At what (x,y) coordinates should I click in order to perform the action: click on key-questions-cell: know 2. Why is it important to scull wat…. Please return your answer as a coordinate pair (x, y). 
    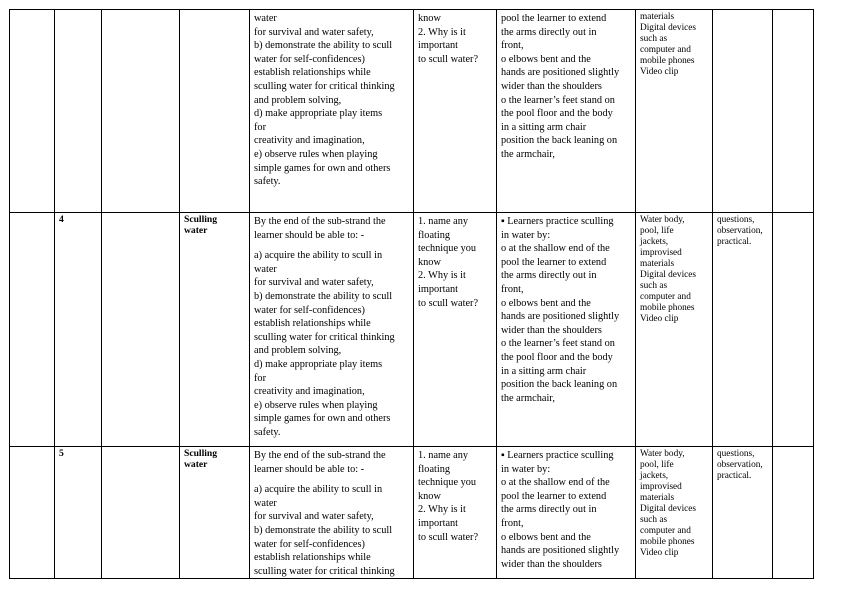
    Looking at the image, I should click on (455, 111).